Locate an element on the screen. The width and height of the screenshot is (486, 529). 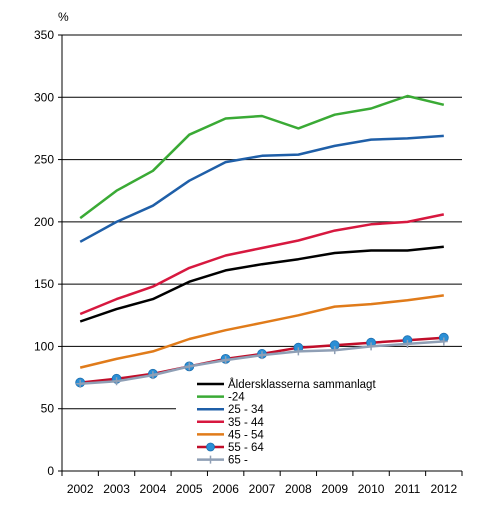
legend-label: 55 - 64 is located at coordinates (246, 448).